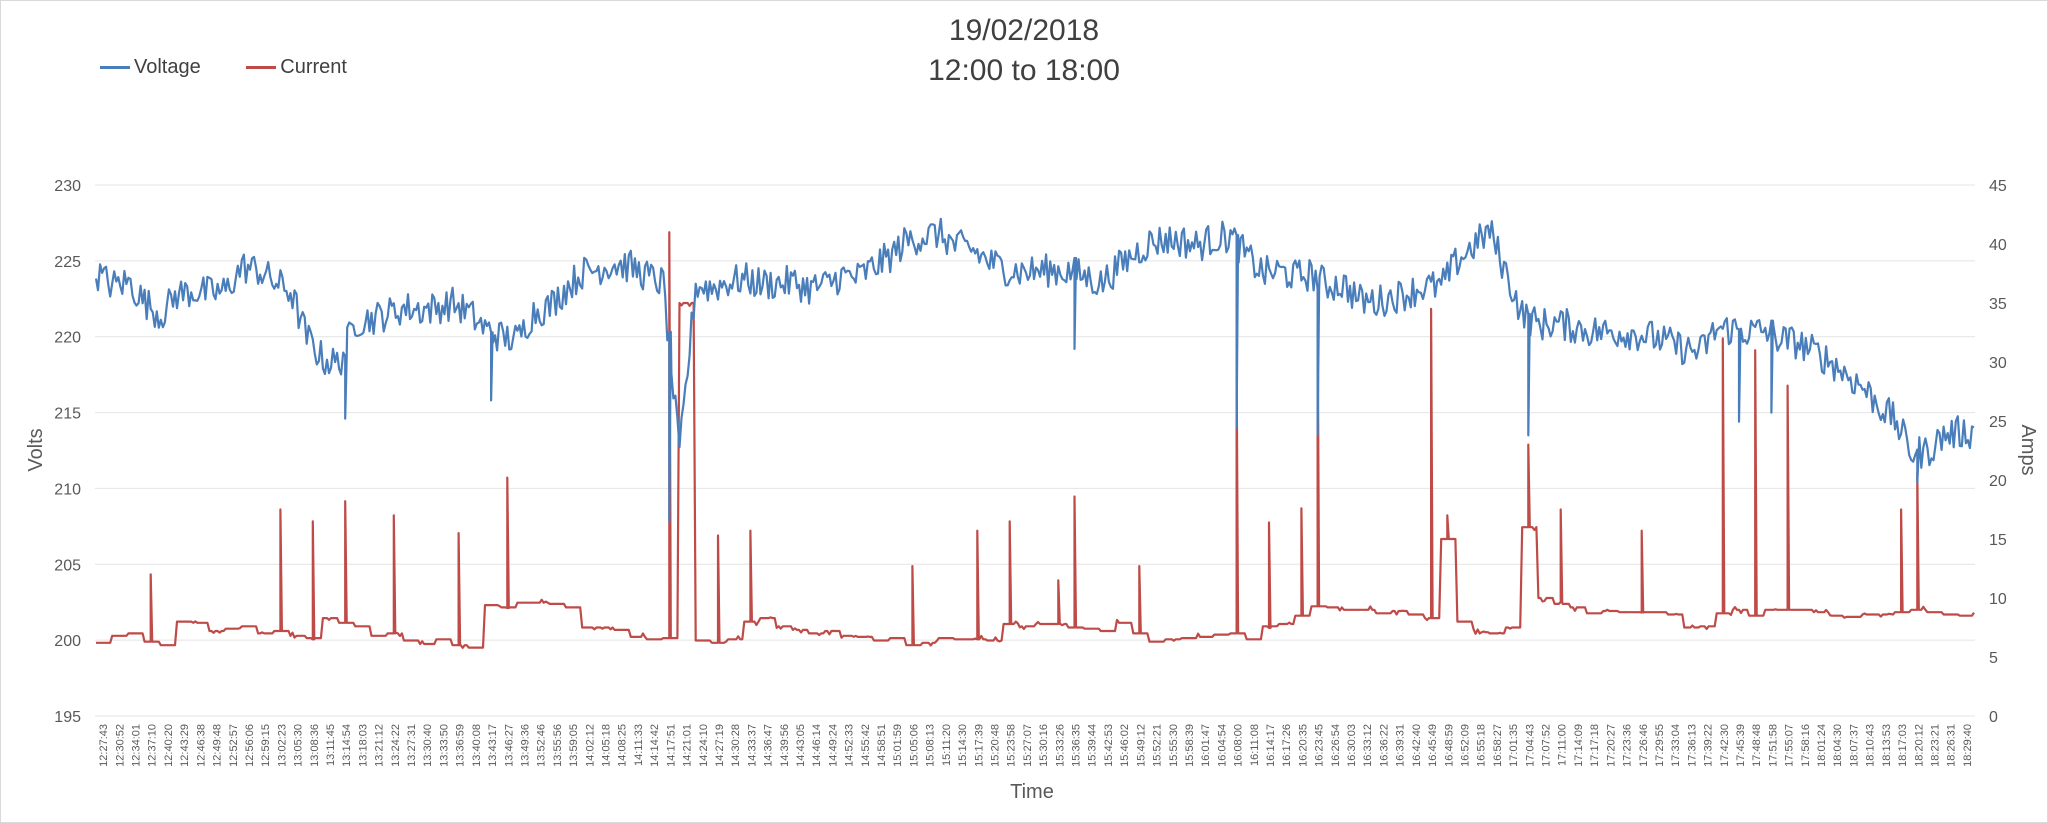  What do you see at coordinates (947, 745) in the screenshot?
I see `x-tick-label: 15:11:20` at bounding box center [947, 745].